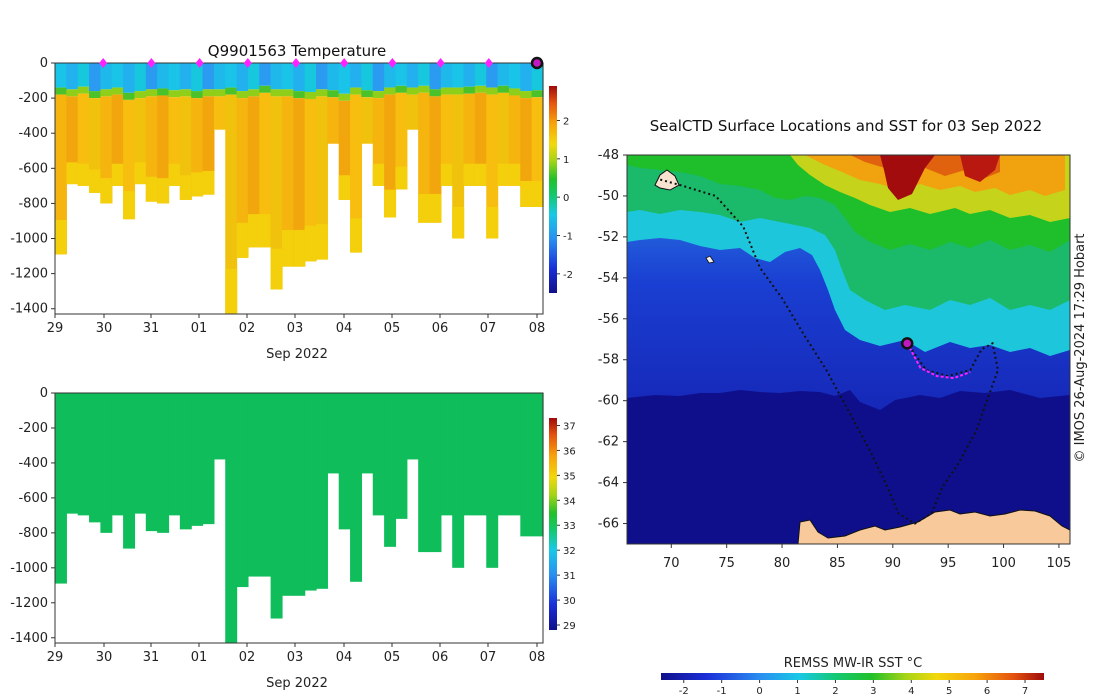  I want to click on x-tick-label: 02, so click(247, 657).